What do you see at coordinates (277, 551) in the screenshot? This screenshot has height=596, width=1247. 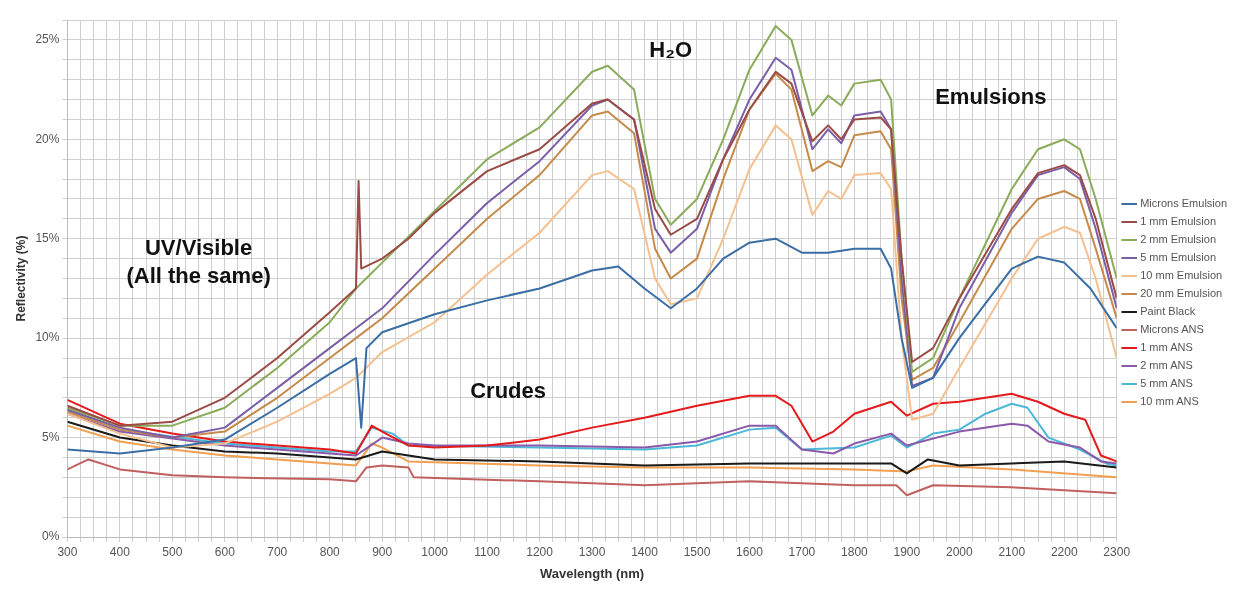 I see `x-tick-label: 700` at bounding box center [277, 551].